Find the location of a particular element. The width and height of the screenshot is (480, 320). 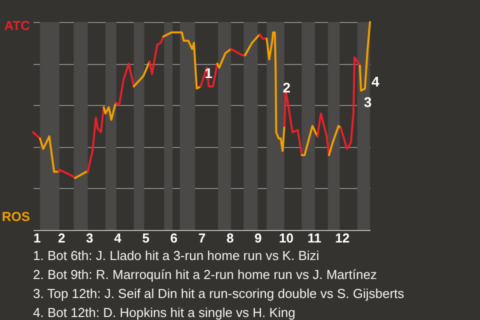

x-tick-label: 8 is located at coordinates (230, 238).